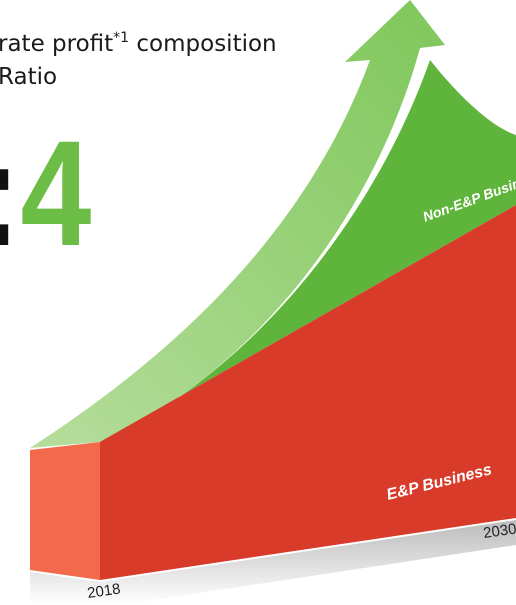 Image resolution: width=516 pixels, height=605 pixels. I want to click on ratio-colon: :, so click(10, 193).